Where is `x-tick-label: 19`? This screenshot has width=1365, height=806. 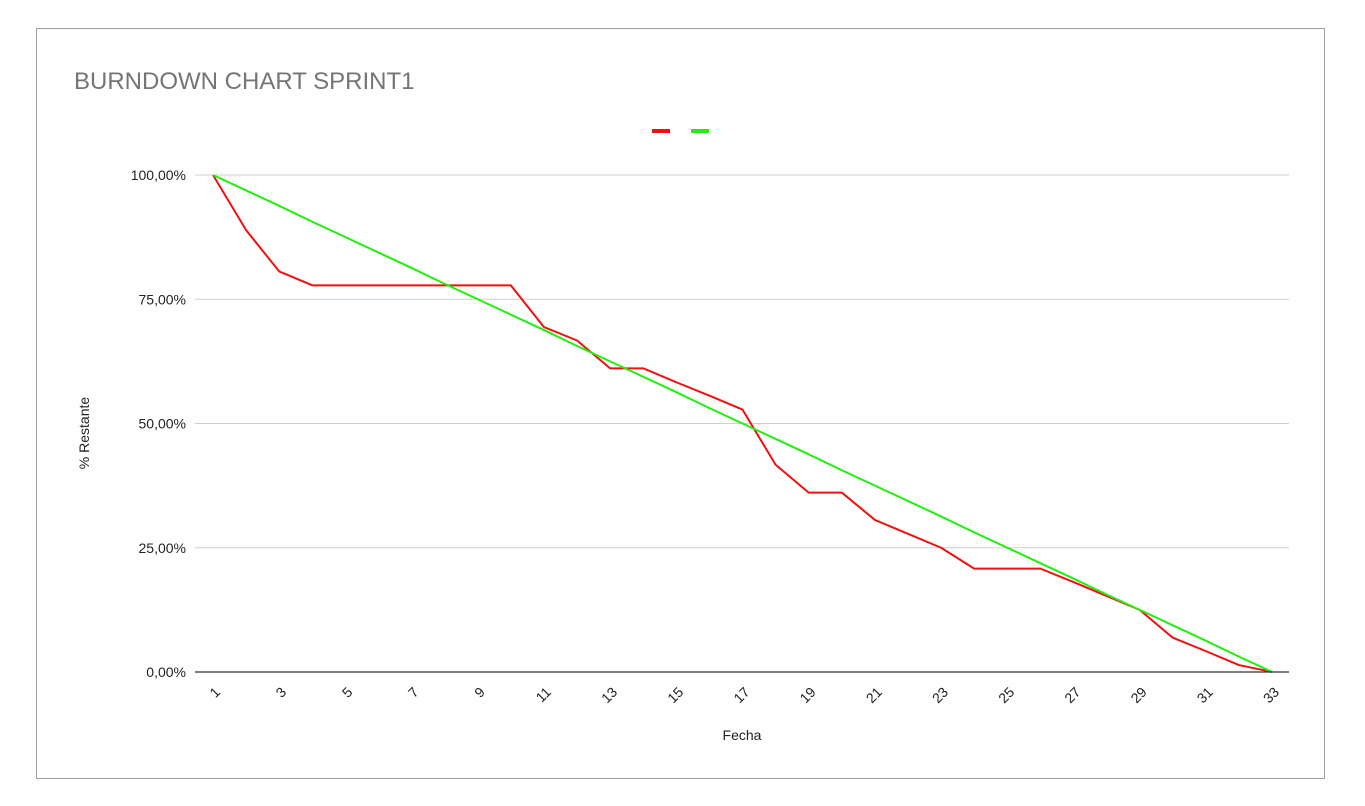 x-tick-label: 19 is located at coordinates (807, 695).